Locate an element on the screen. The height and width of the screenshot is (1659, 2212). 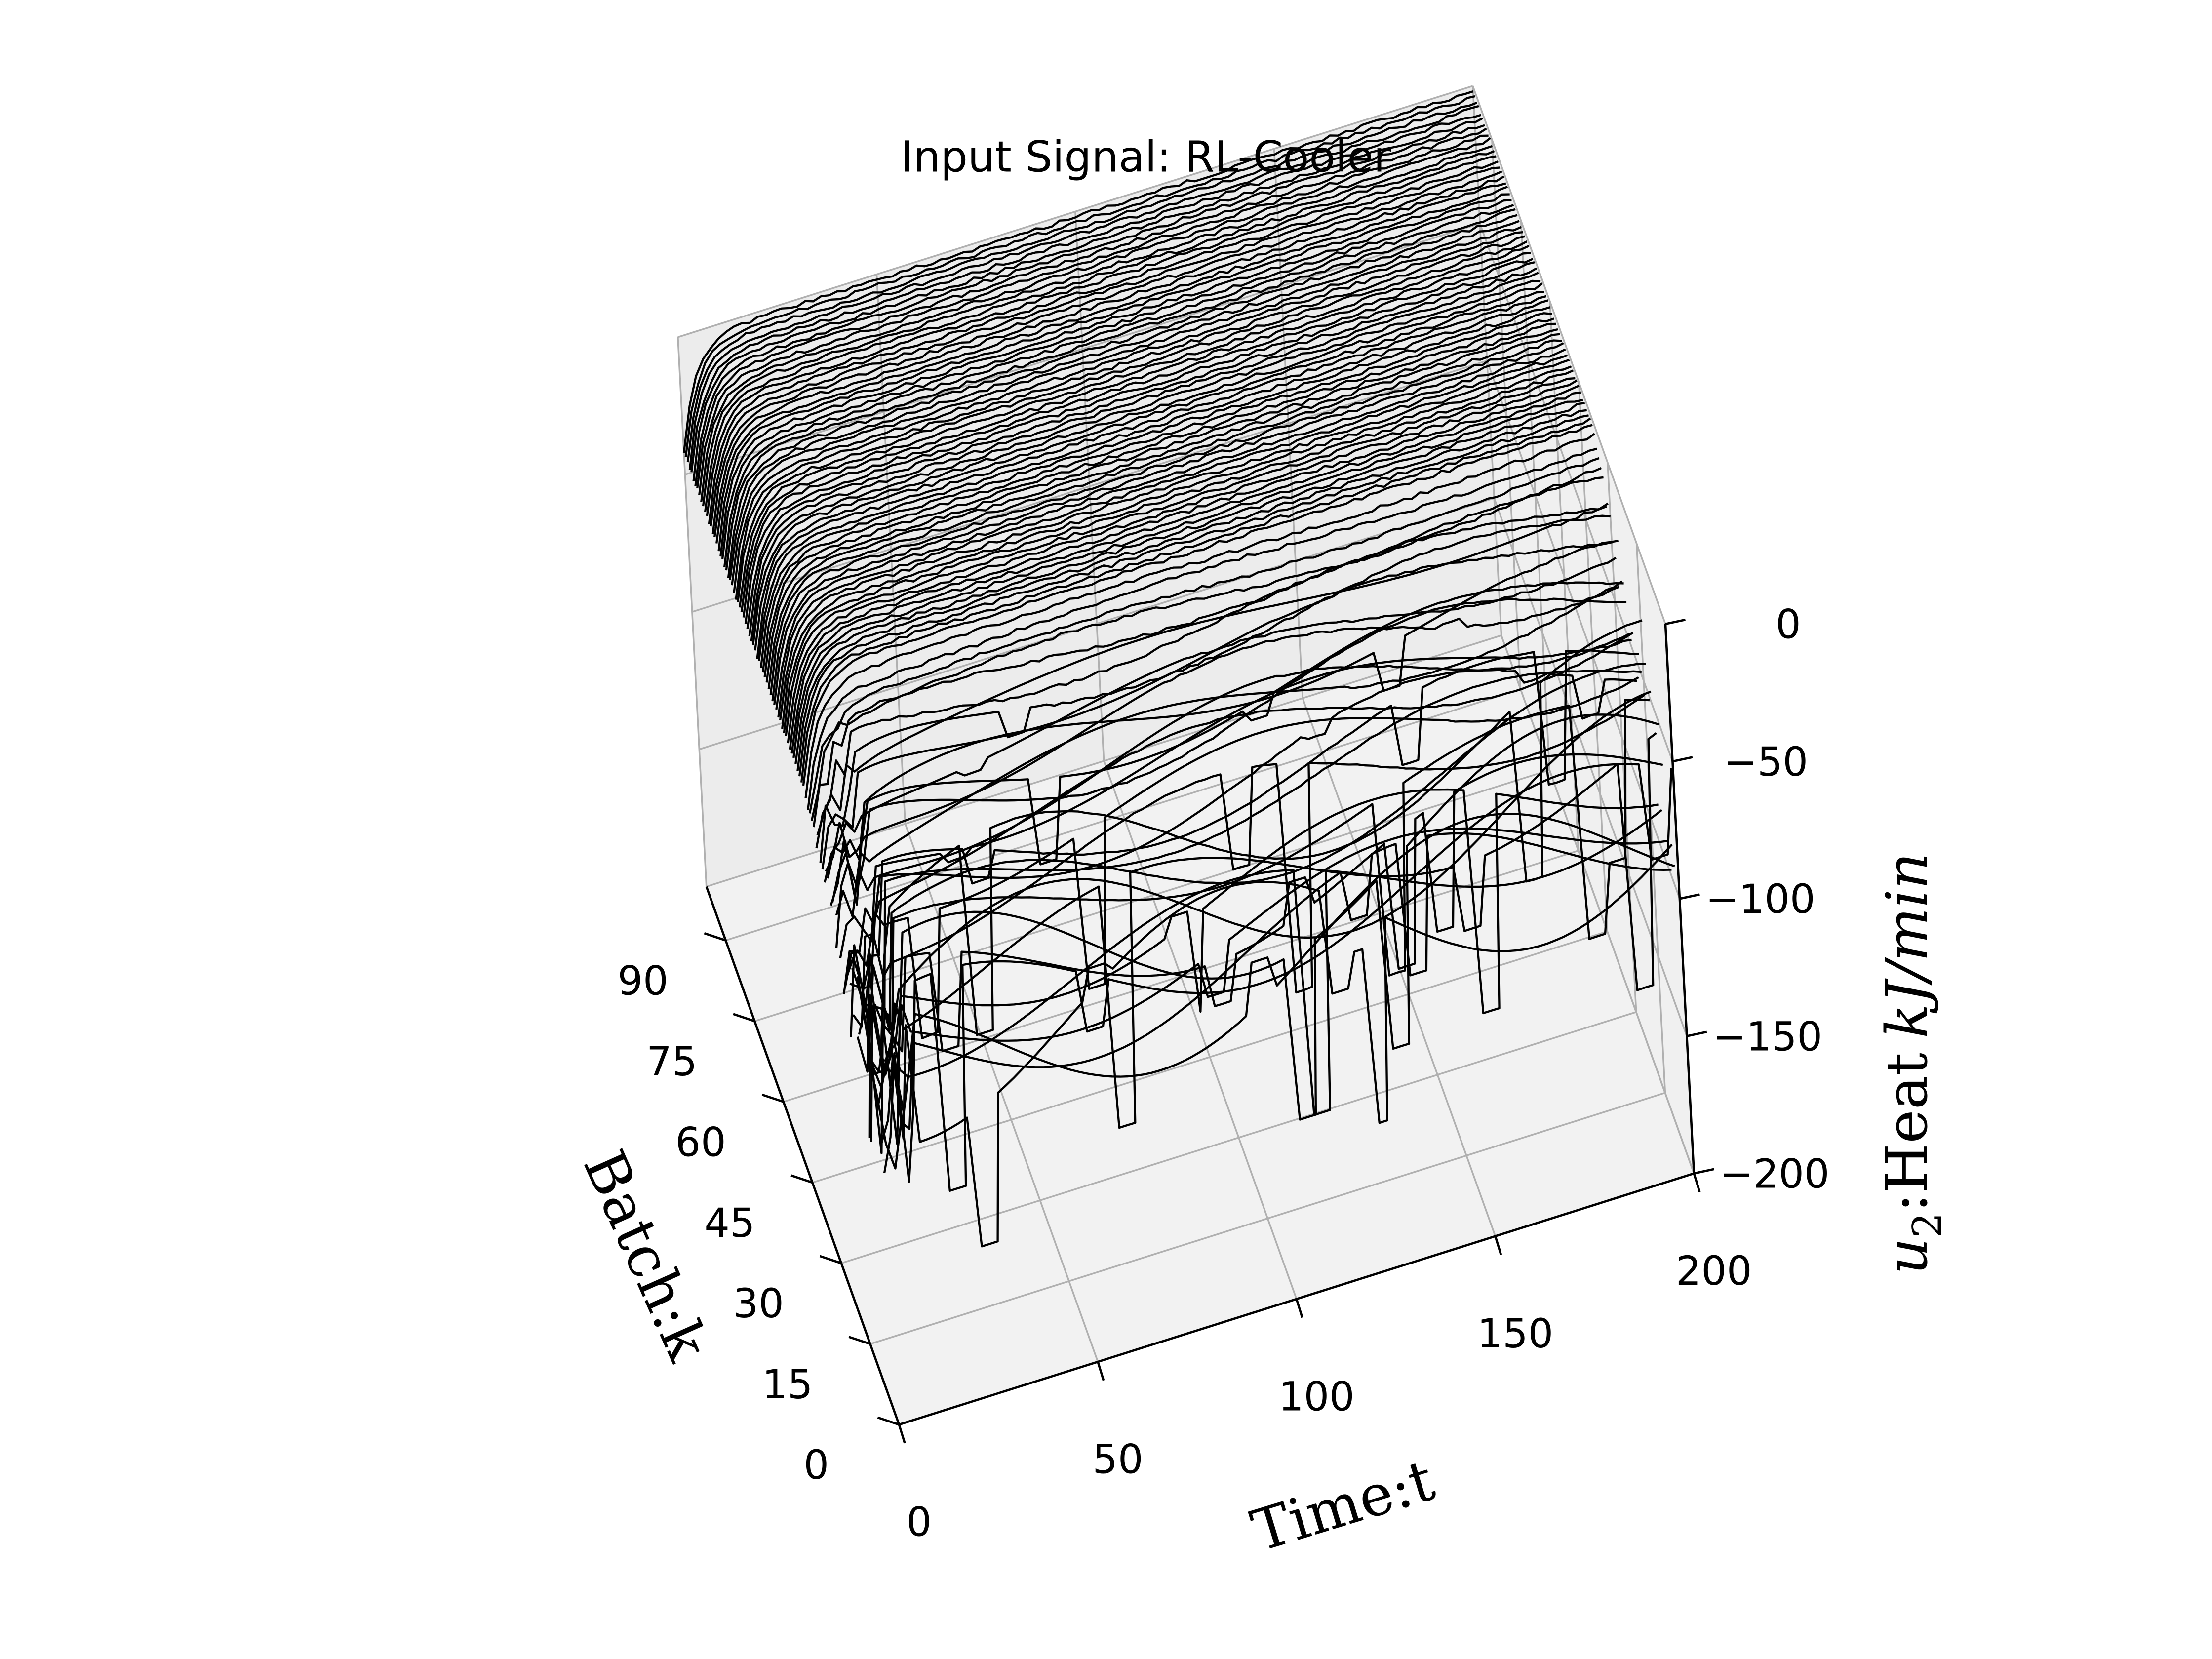
z-tick-labels: 0 −50 −100 −150 −200 is located at coordinates (1767, 900).